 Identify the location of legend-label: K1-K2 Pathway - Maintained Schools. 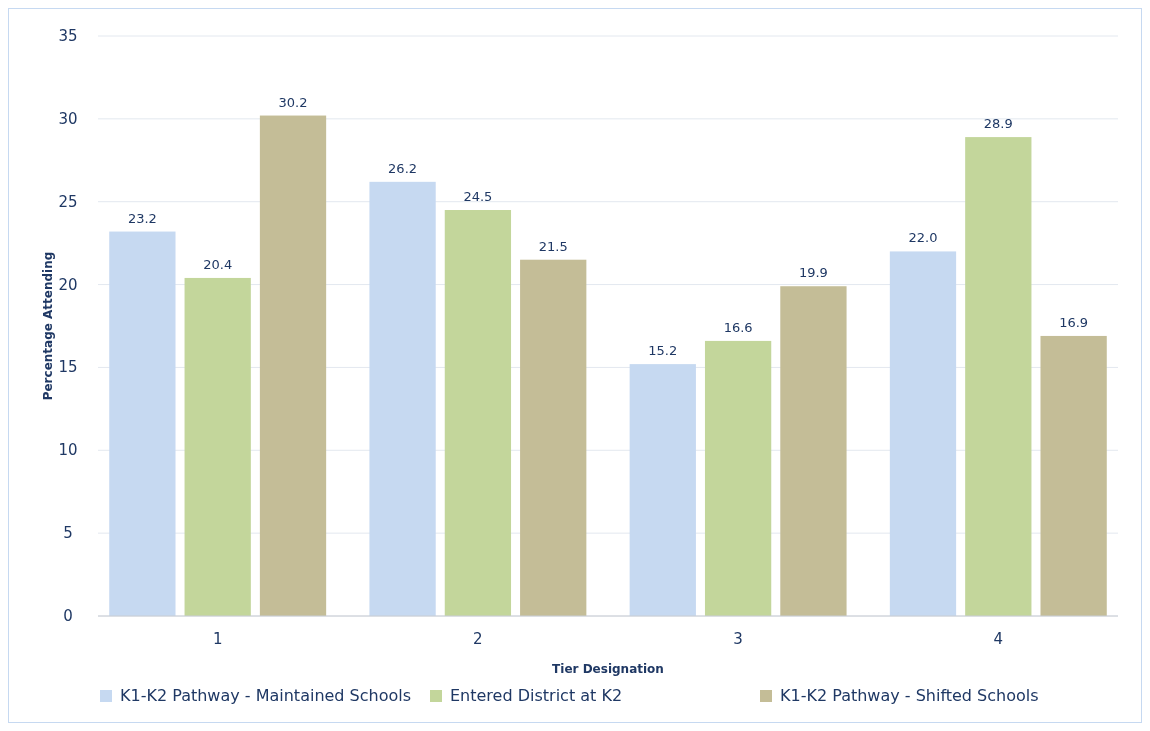
(266, 695).